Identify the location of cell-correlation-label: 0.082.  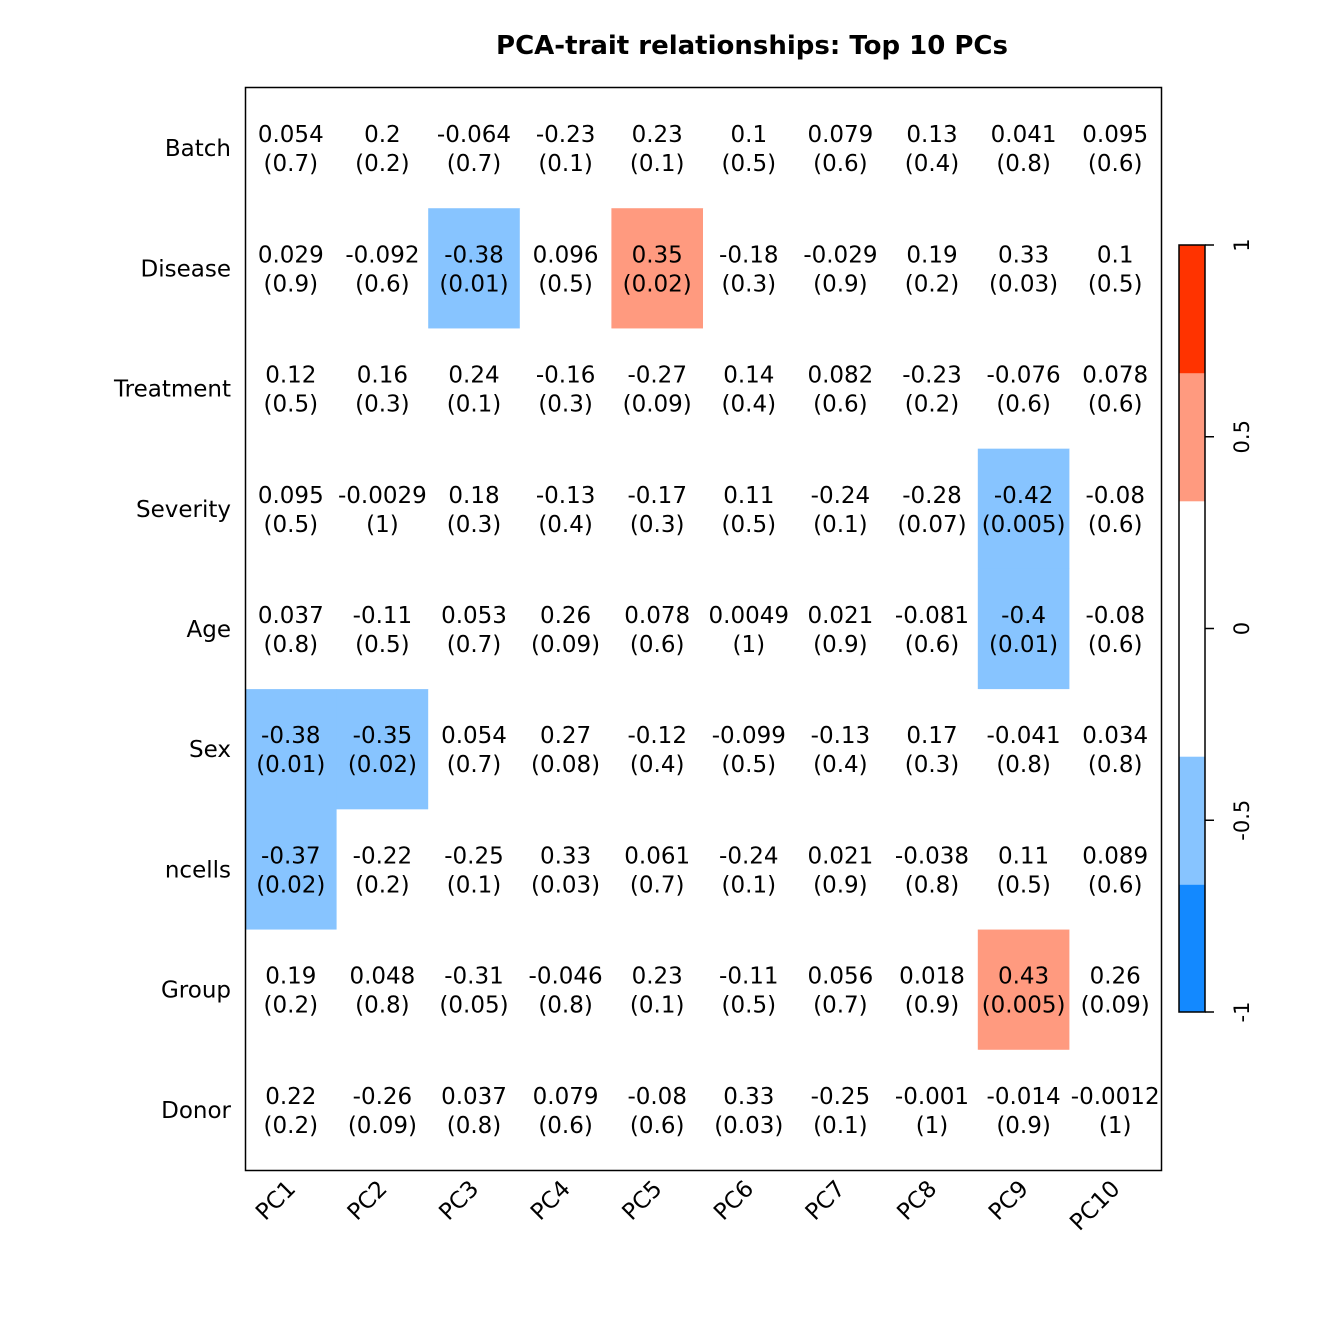
(840, 376).